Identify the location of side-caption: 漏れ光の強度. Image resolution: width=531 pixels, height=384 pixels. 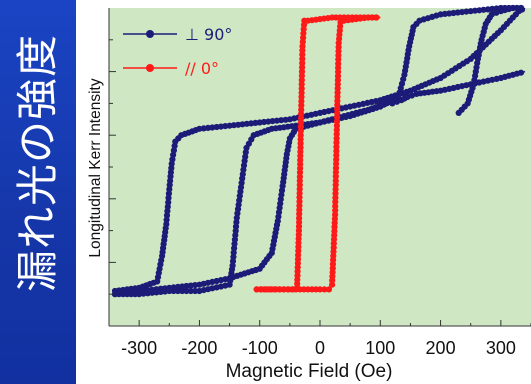
(38, 163).